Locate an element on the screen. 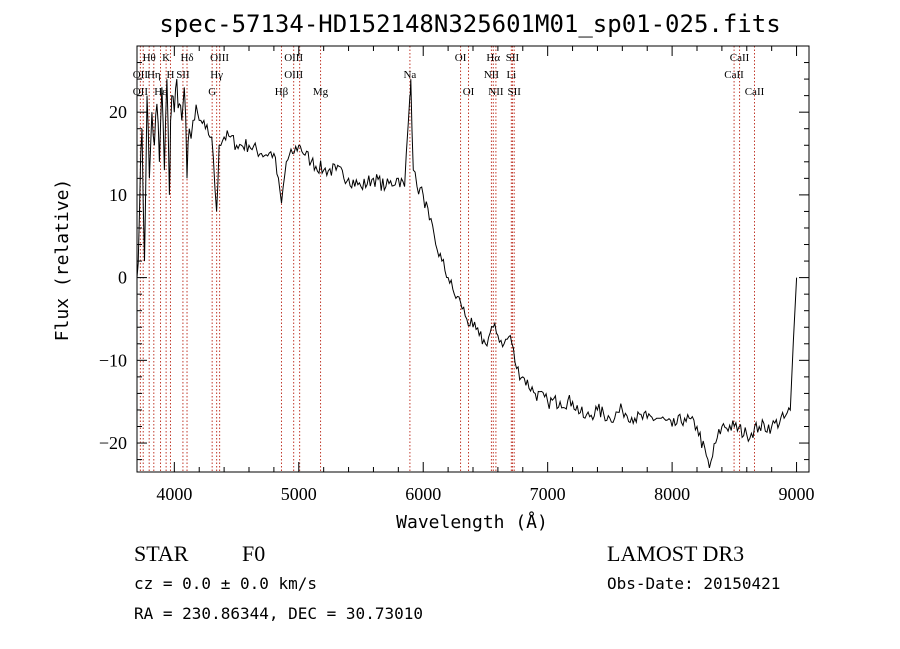 This screenshot has width=900, height=649. x-tick-label: 4000 is located at coordinates (174, 494).